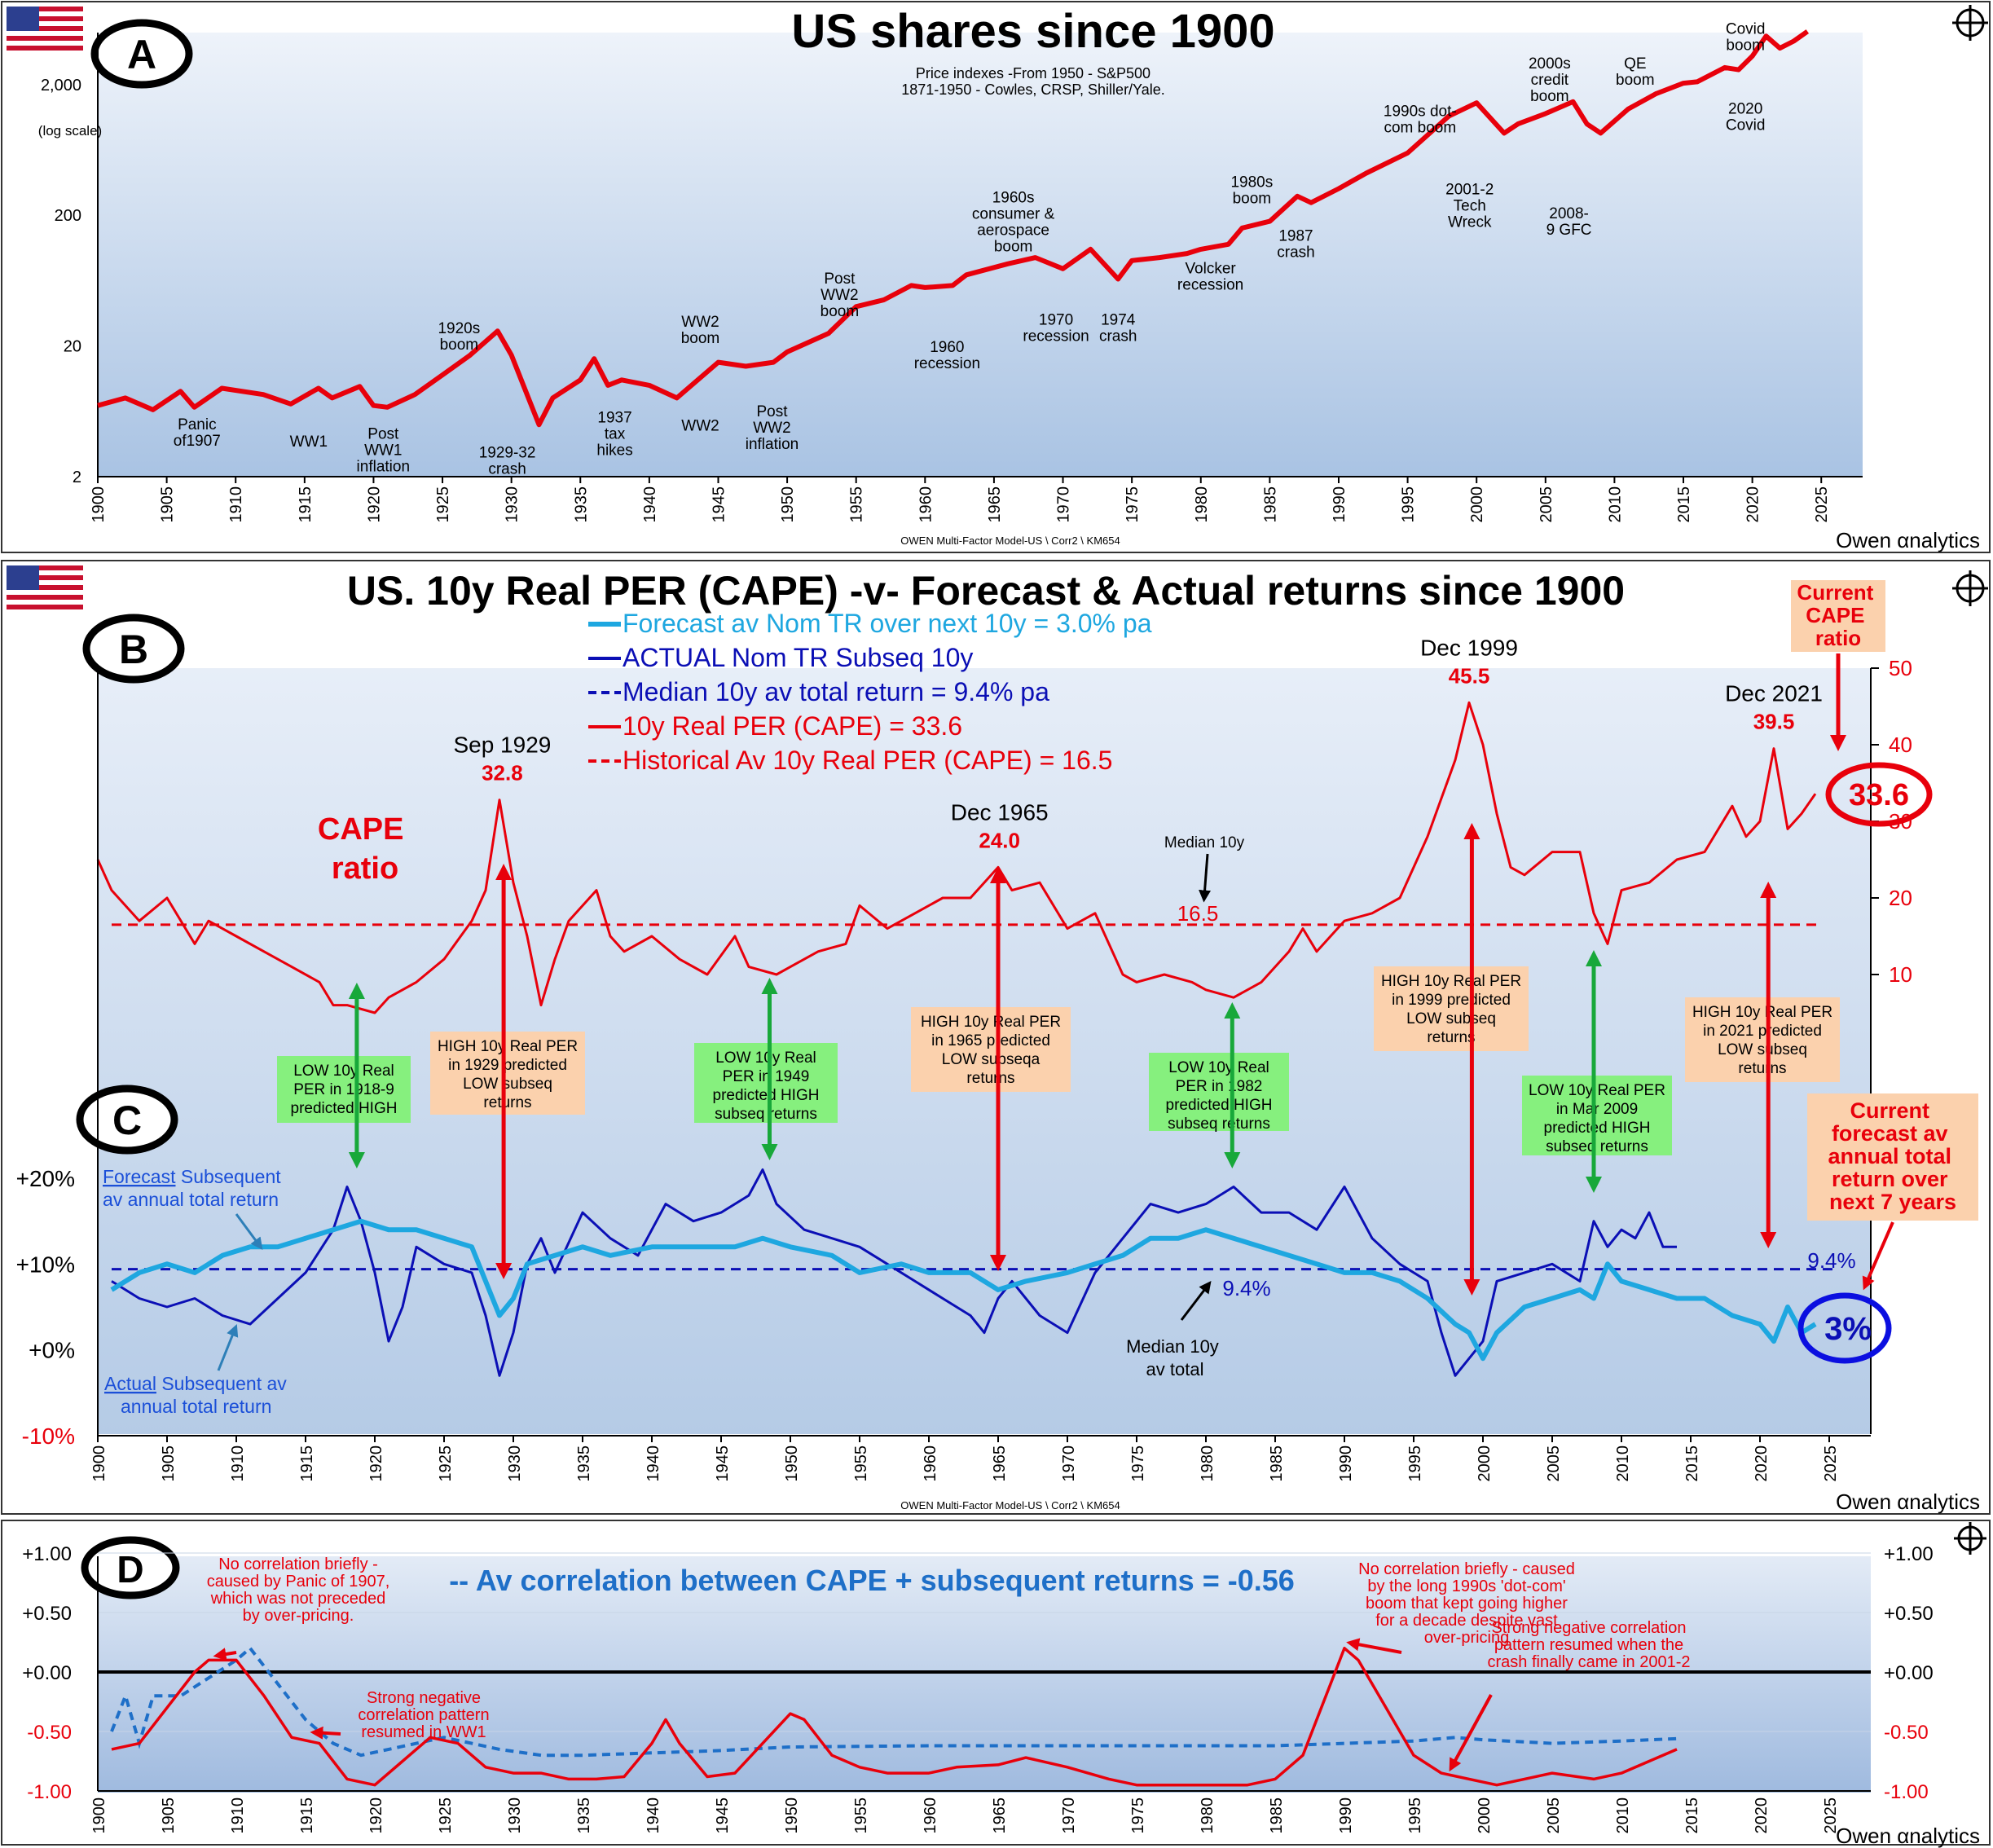  I want to click on correlation-note-line: boom that kept going higher, so click(1467, 1604).